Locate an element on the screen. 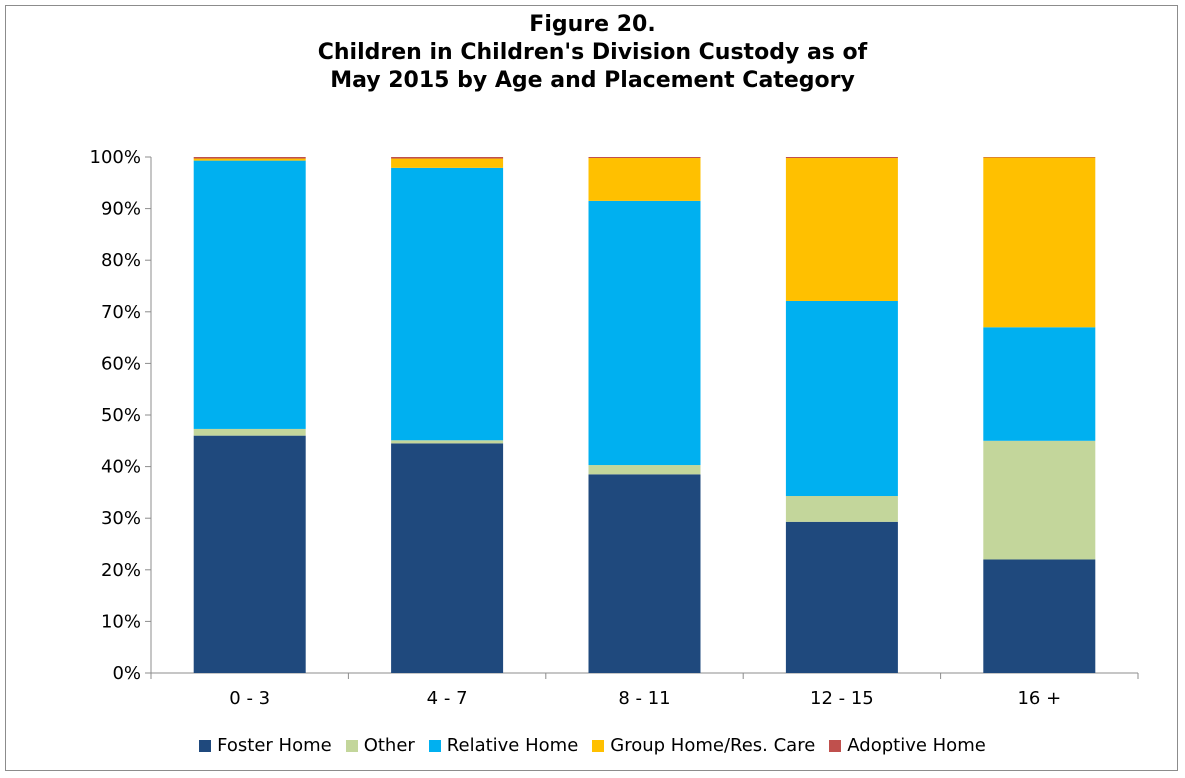  legend-label: Adoptive Home is located at coordinates (916, 745).